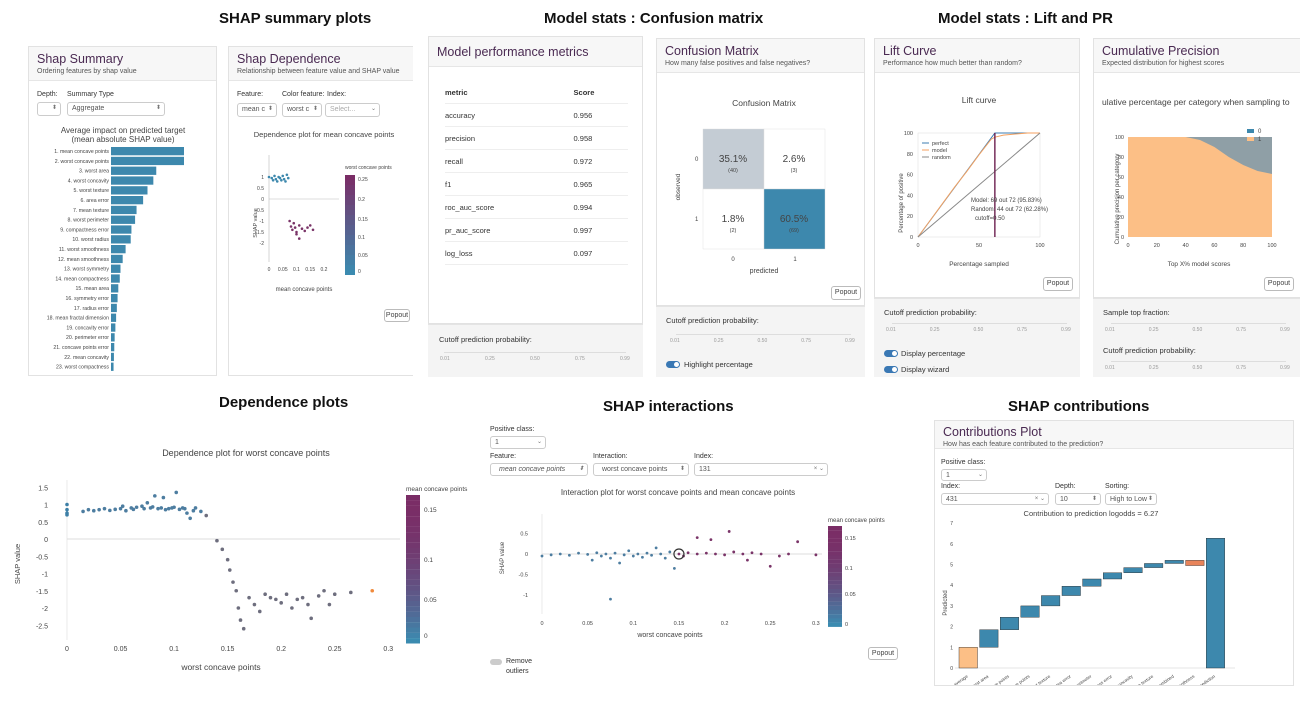  Describe the element at coordinates (1110, 330) in the screenshot. I see `slider-tick: 0.01` at that location.